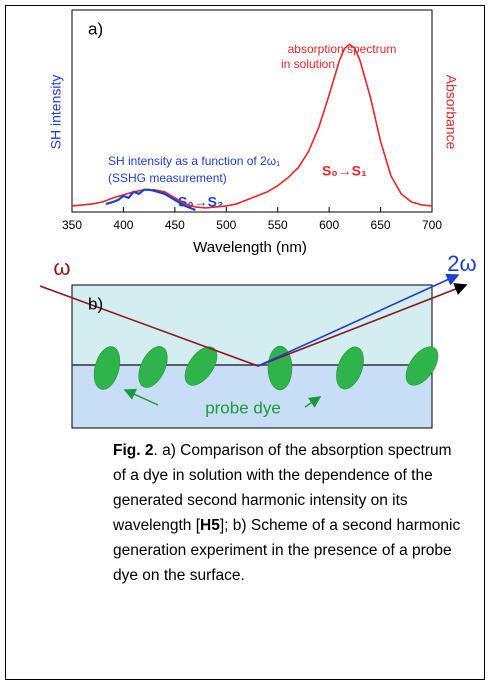  I want to click on caption-ref: H5, so click(210, 525).